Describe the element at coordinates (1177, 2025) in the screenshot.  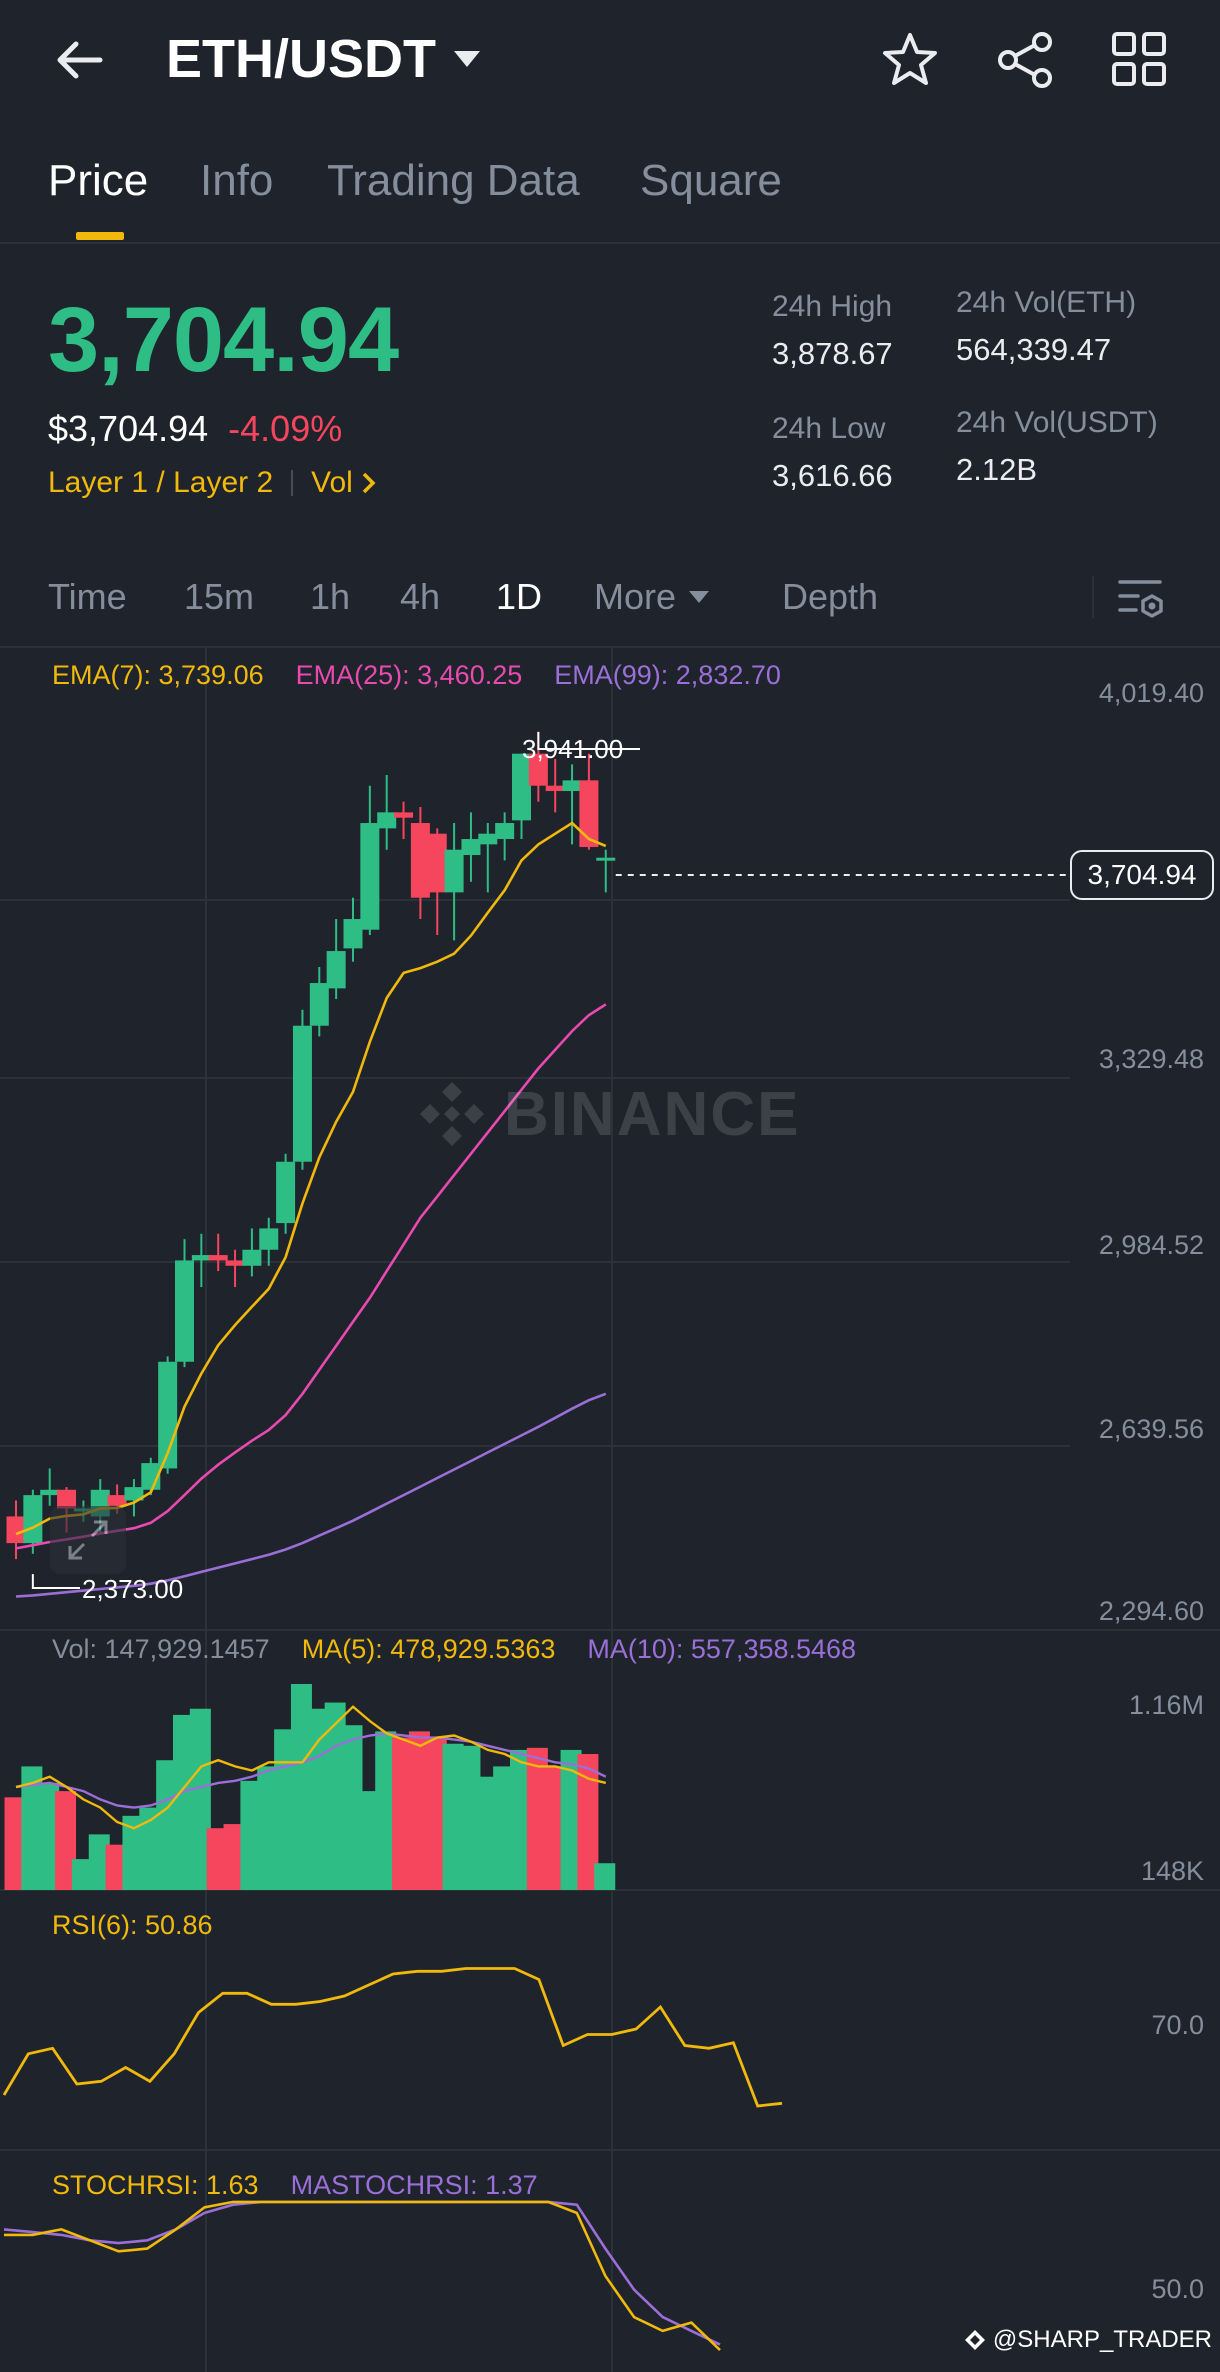
I see `rsi-axis-label: 70.0` at that location.